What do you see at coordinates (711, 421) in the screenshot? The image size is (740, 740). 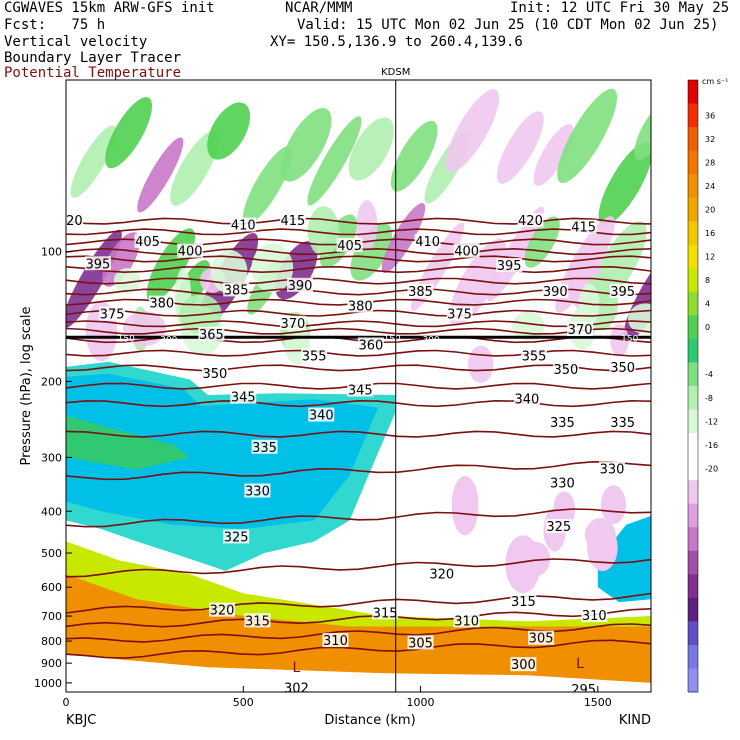 I see `colorbar-tick-label: -12` at bounding box center [711, 421].